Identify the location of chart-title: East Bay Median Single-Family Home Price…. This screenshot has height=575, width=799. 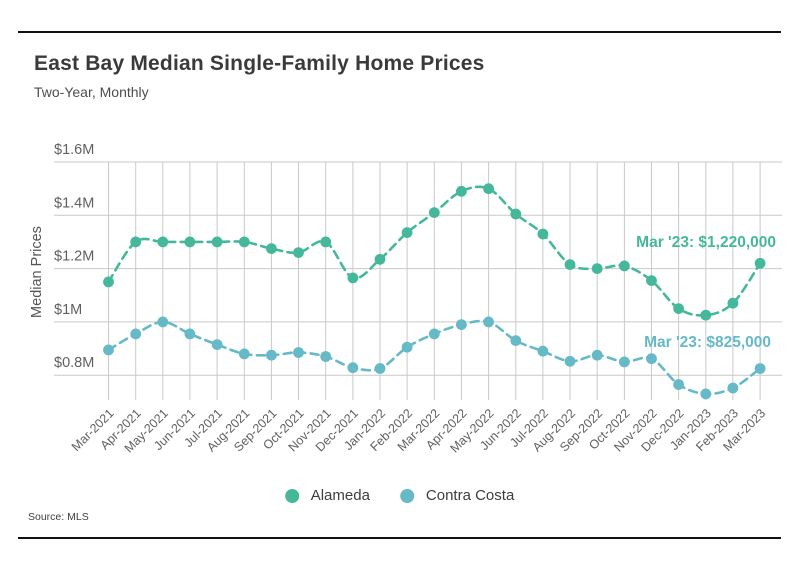
(259, 63).